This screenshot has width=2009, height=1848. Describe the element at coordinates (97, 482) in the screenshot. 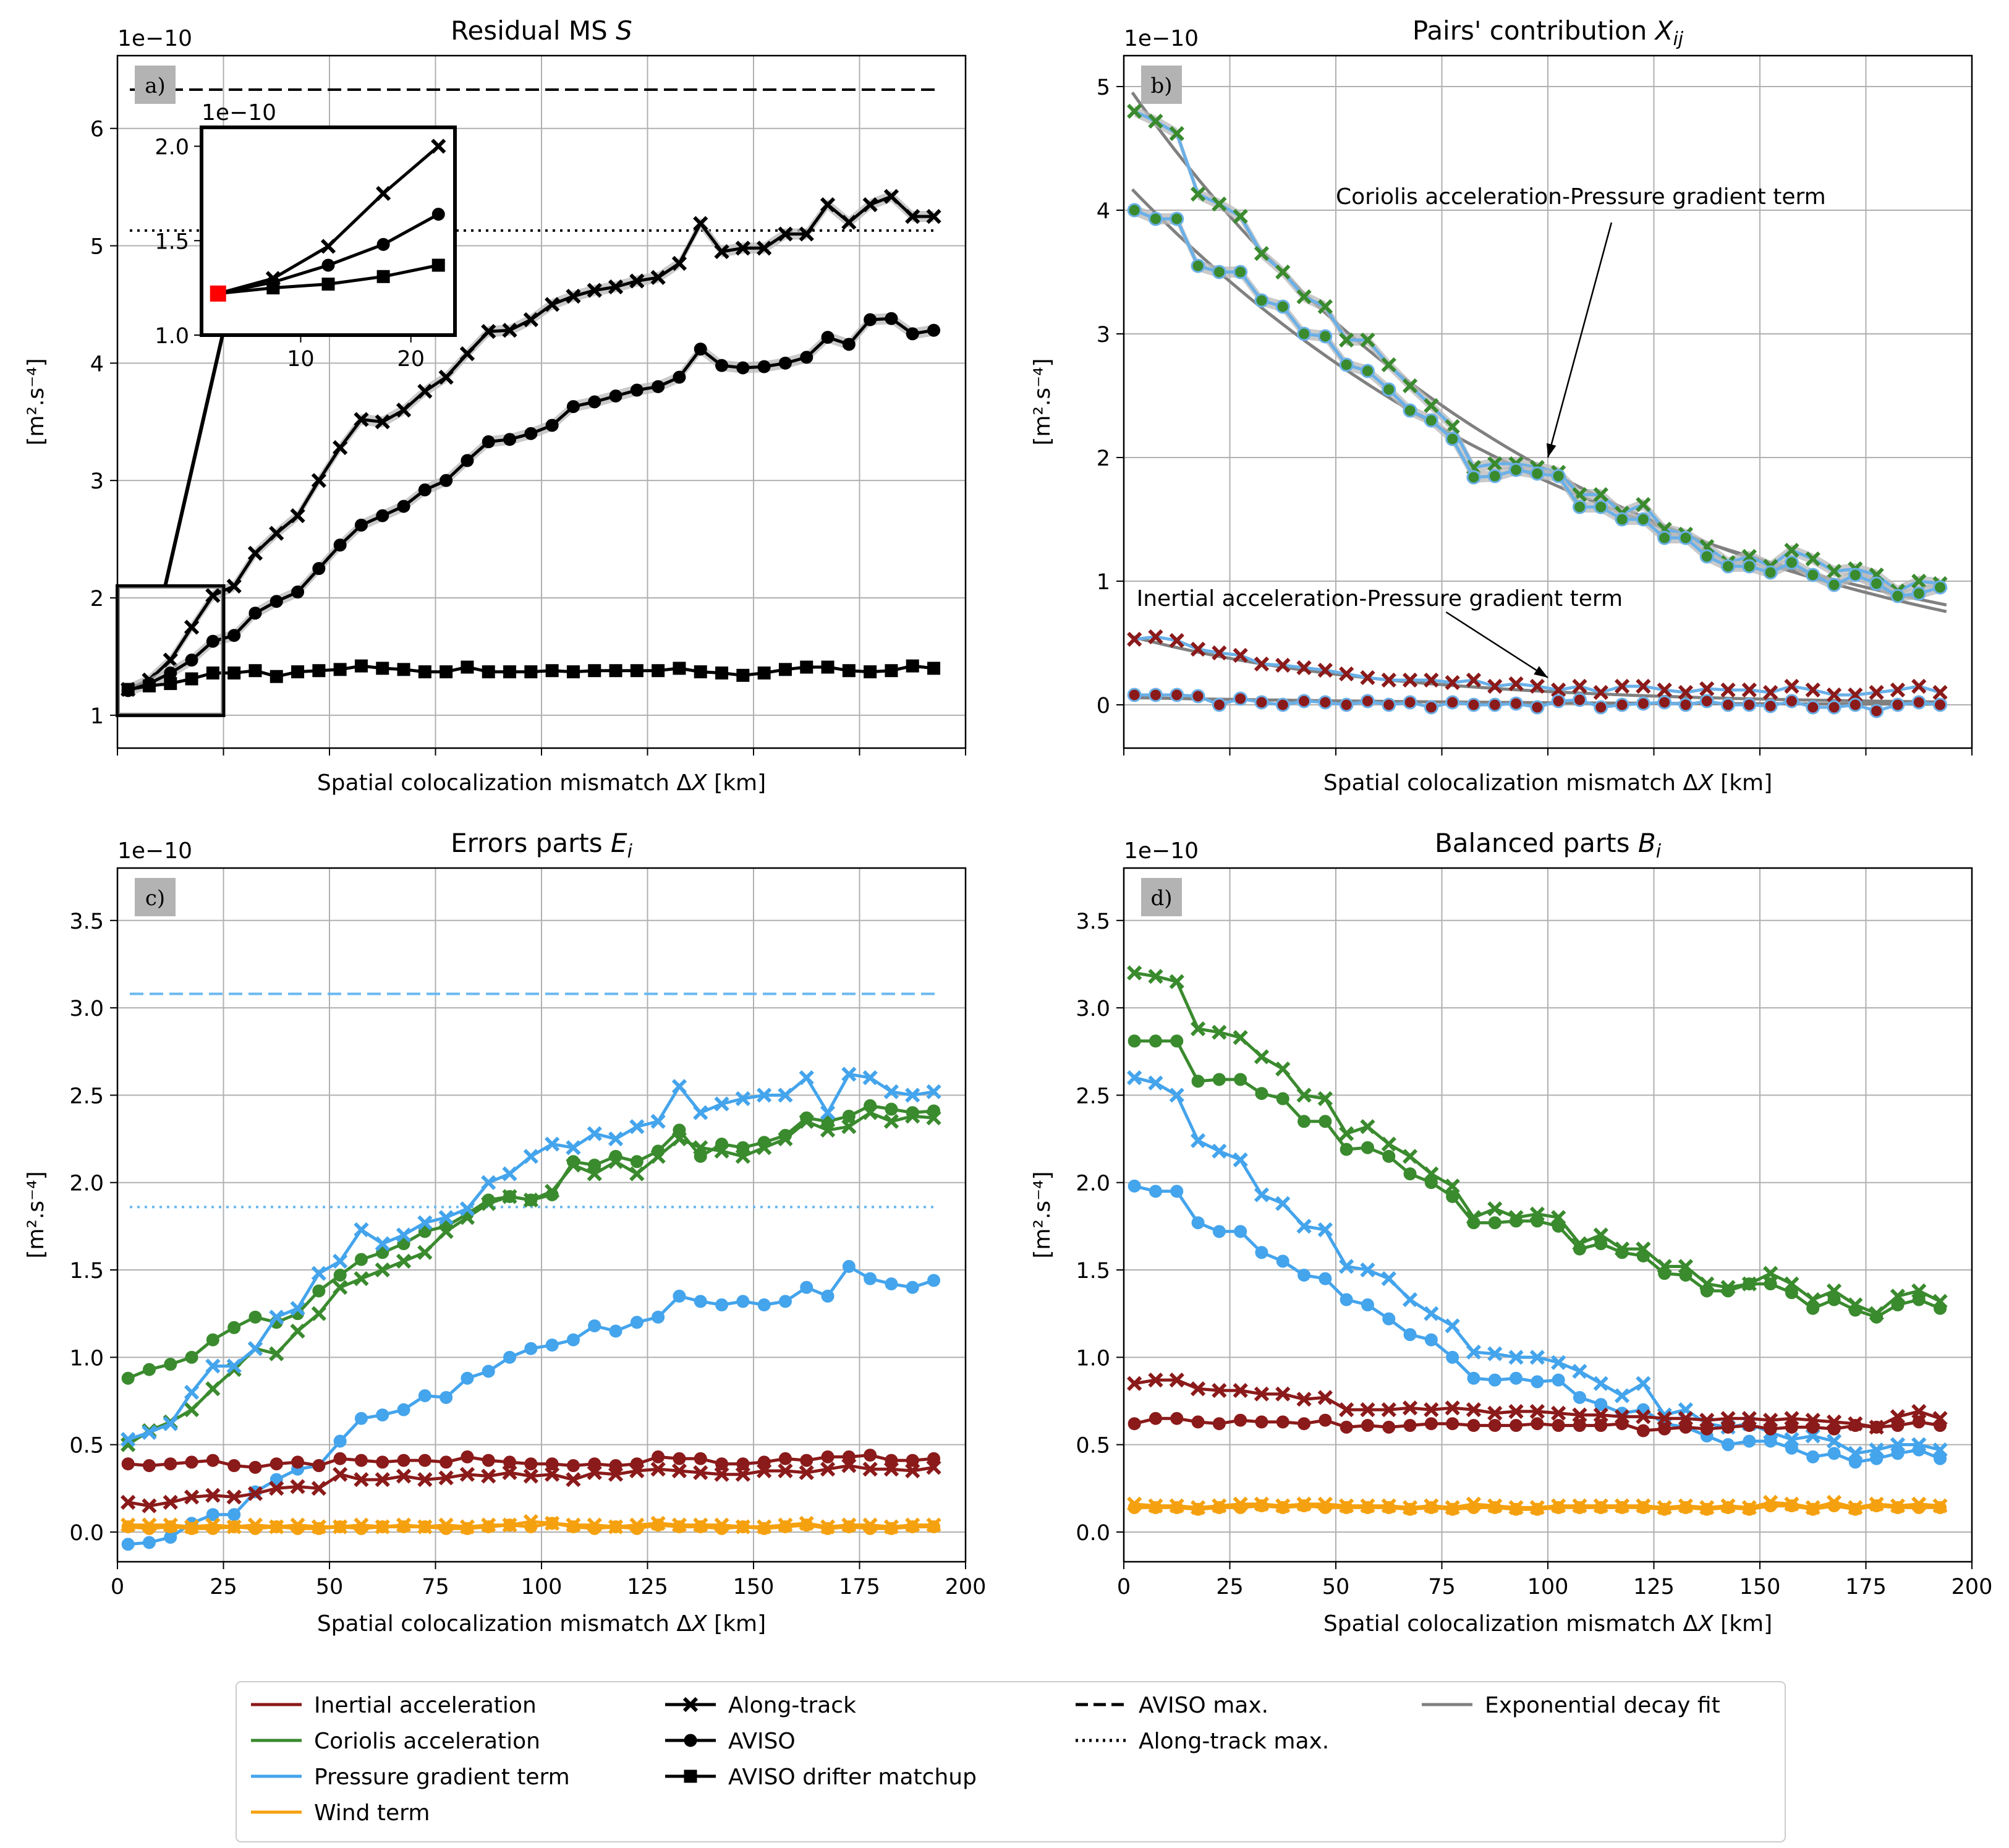

I see `y-tick-label: 3` at that location.